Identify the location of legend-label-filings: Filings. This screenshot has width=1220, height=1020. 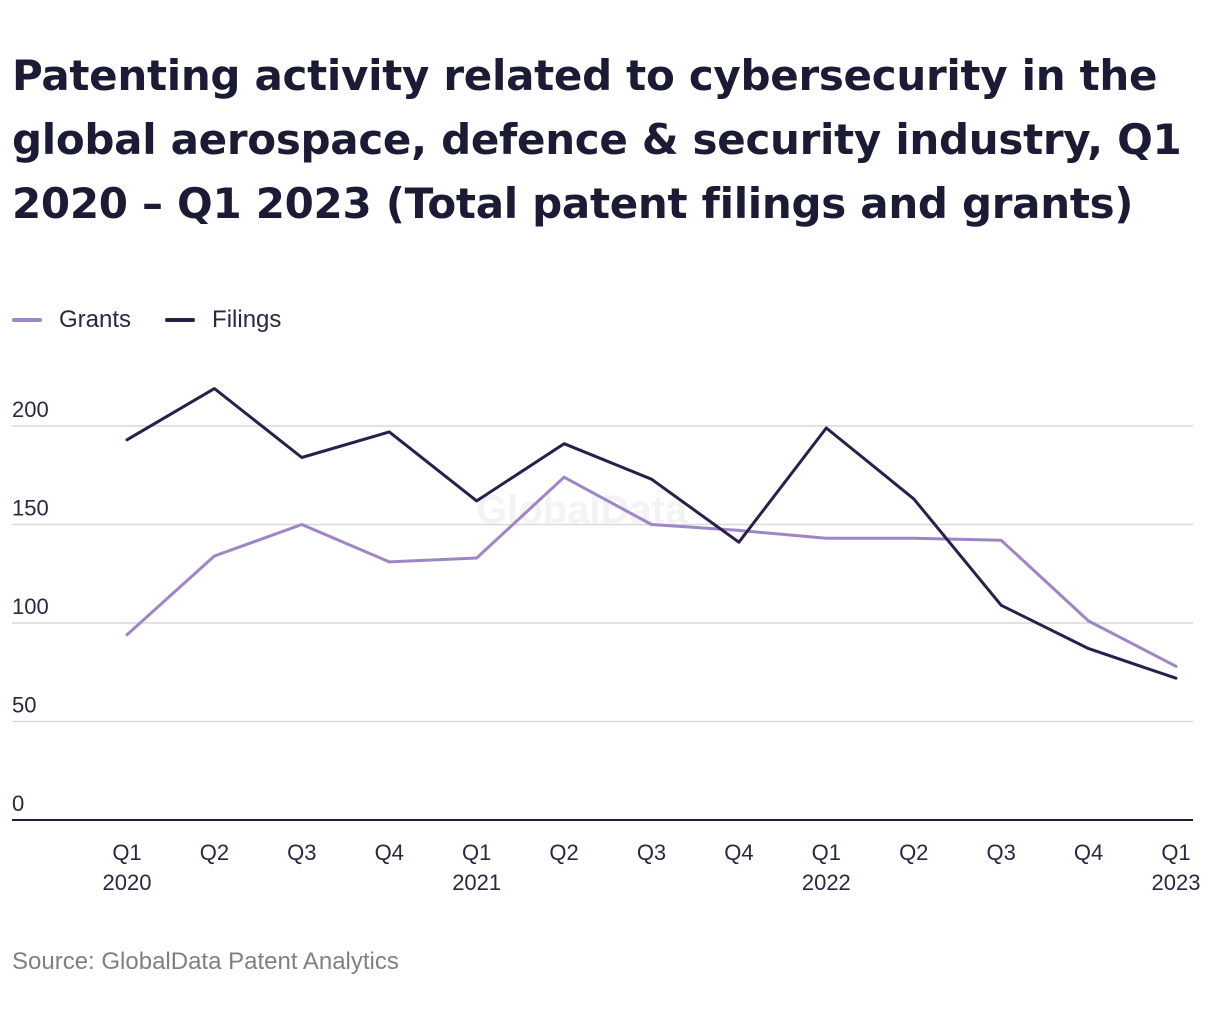
(247, 319).